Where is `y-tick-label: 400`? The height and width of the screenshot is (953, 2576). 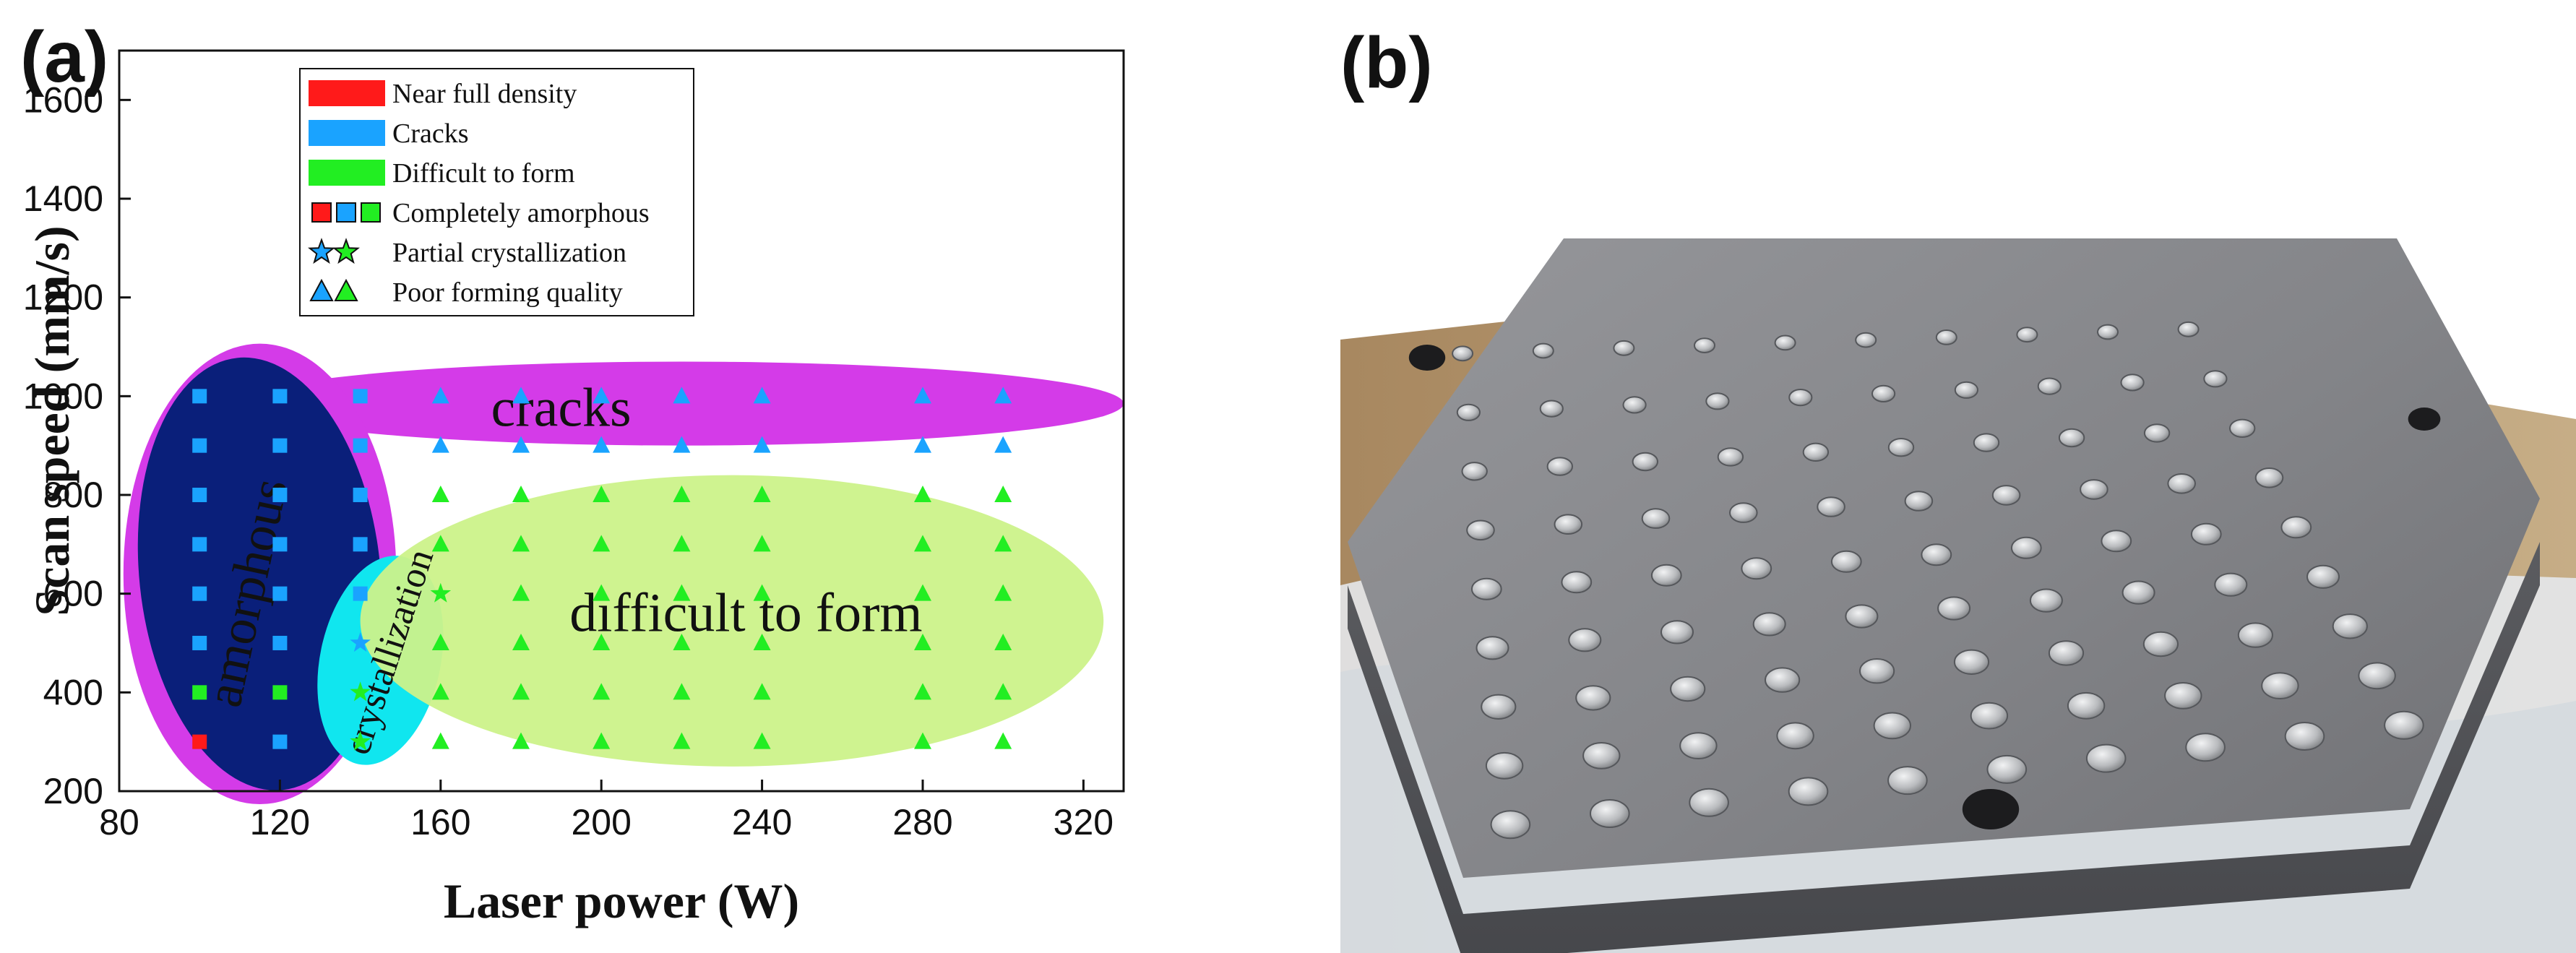 y-tick-label: 400 is located at coordinates (73, 692).